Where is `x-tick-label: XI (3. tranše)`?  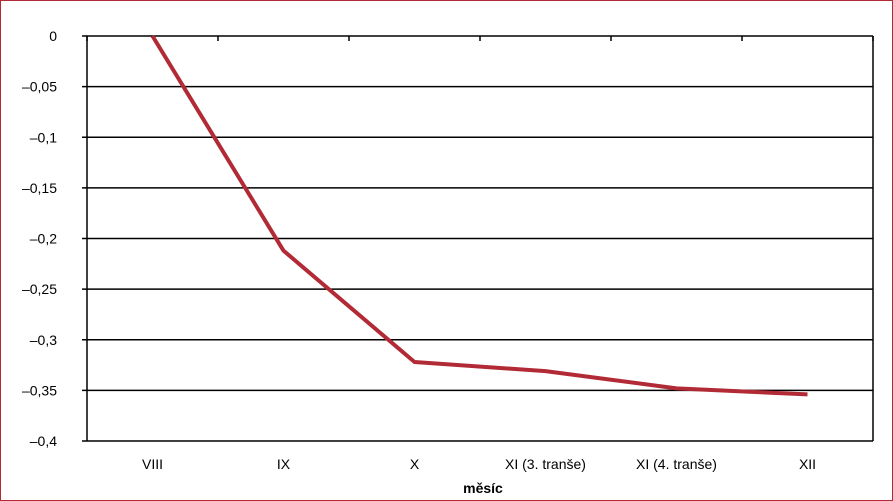 x-tick-label: XI (3. tranše) is located at coordinates (545, 464).